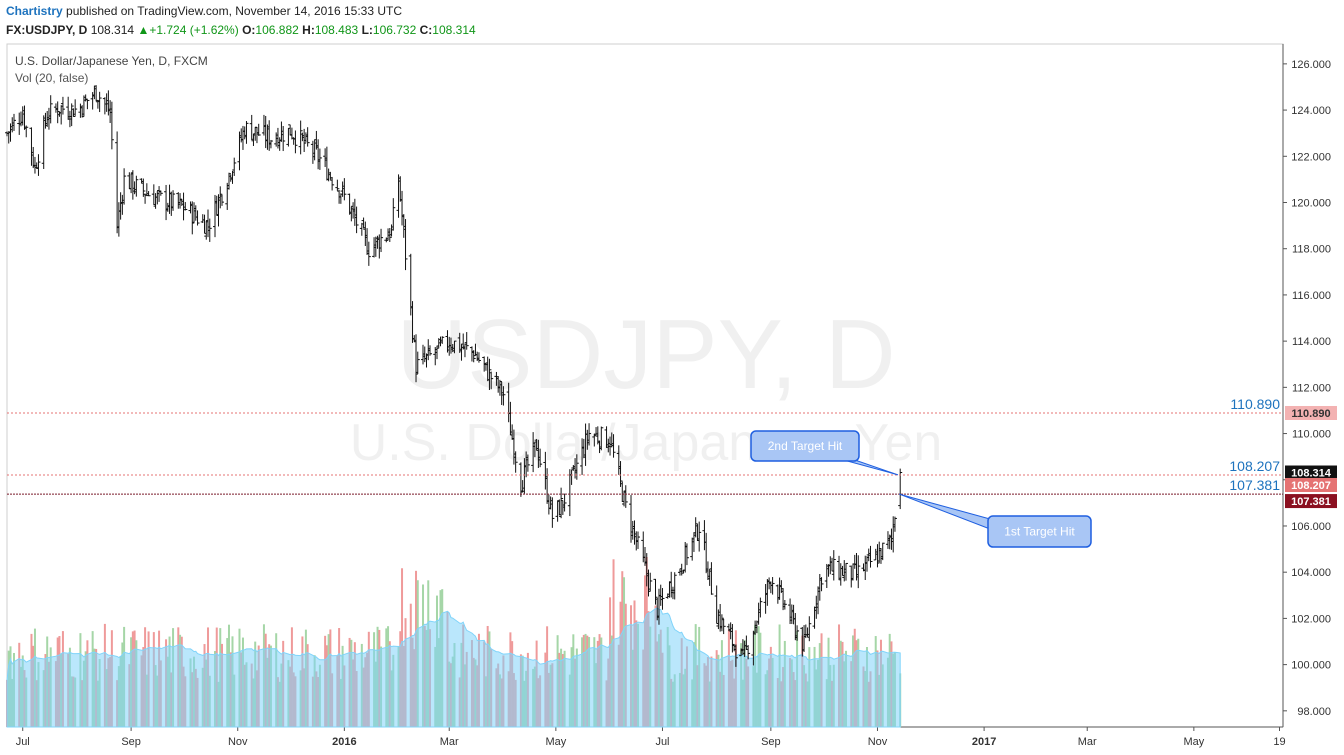  I want to click on y-tick-label-4: 118.000, so click(1311, 250).